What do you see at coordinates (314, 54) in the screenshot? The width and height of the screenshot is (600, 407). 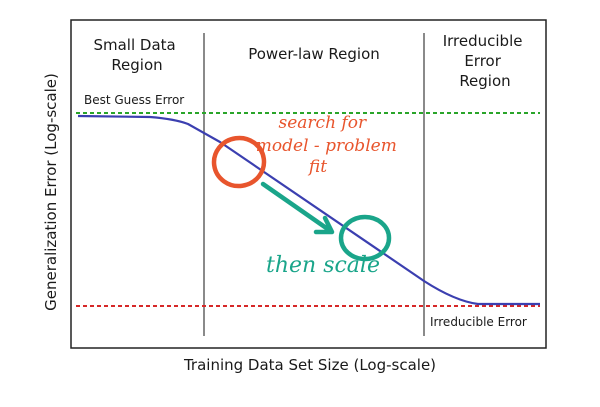 I see `region-title-power-law: Power-law Region` at bounding box center [314, 54].